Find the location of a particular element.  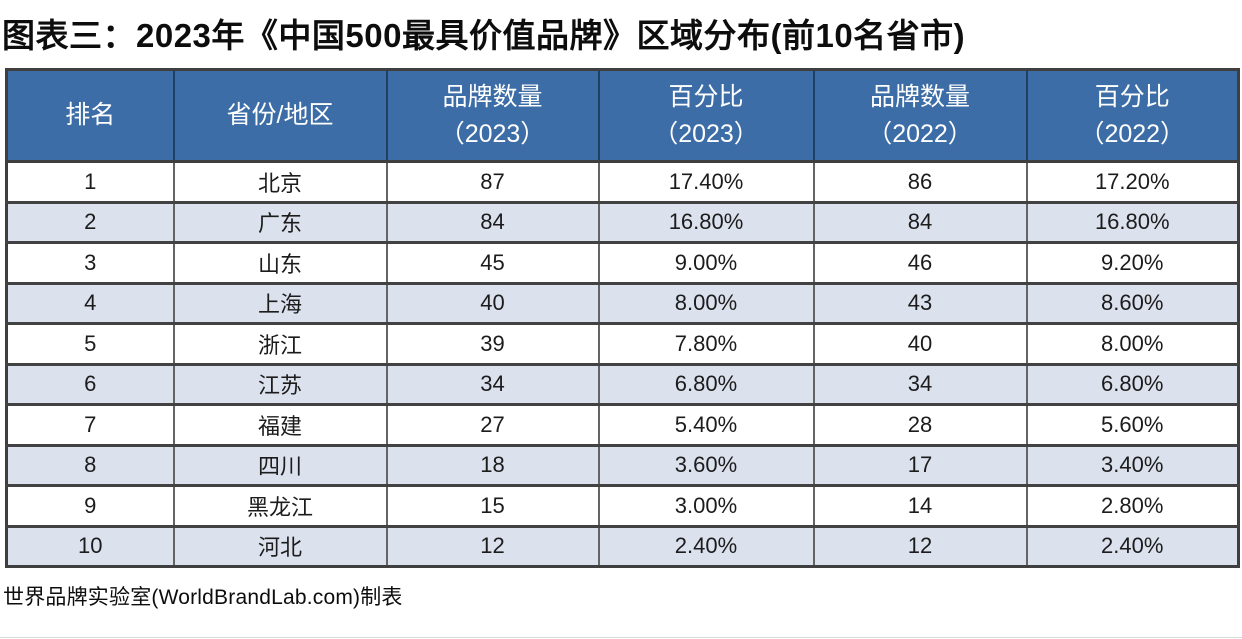

column-header-5: 百分比 （2022） is located at coordinates (1132, 116).